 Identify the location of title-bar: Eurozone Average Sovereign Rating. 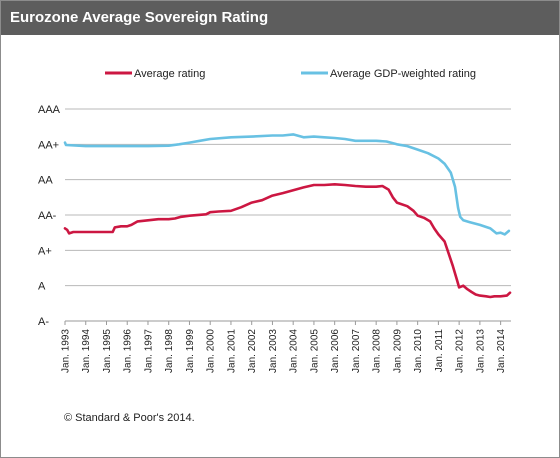
(280, 18).